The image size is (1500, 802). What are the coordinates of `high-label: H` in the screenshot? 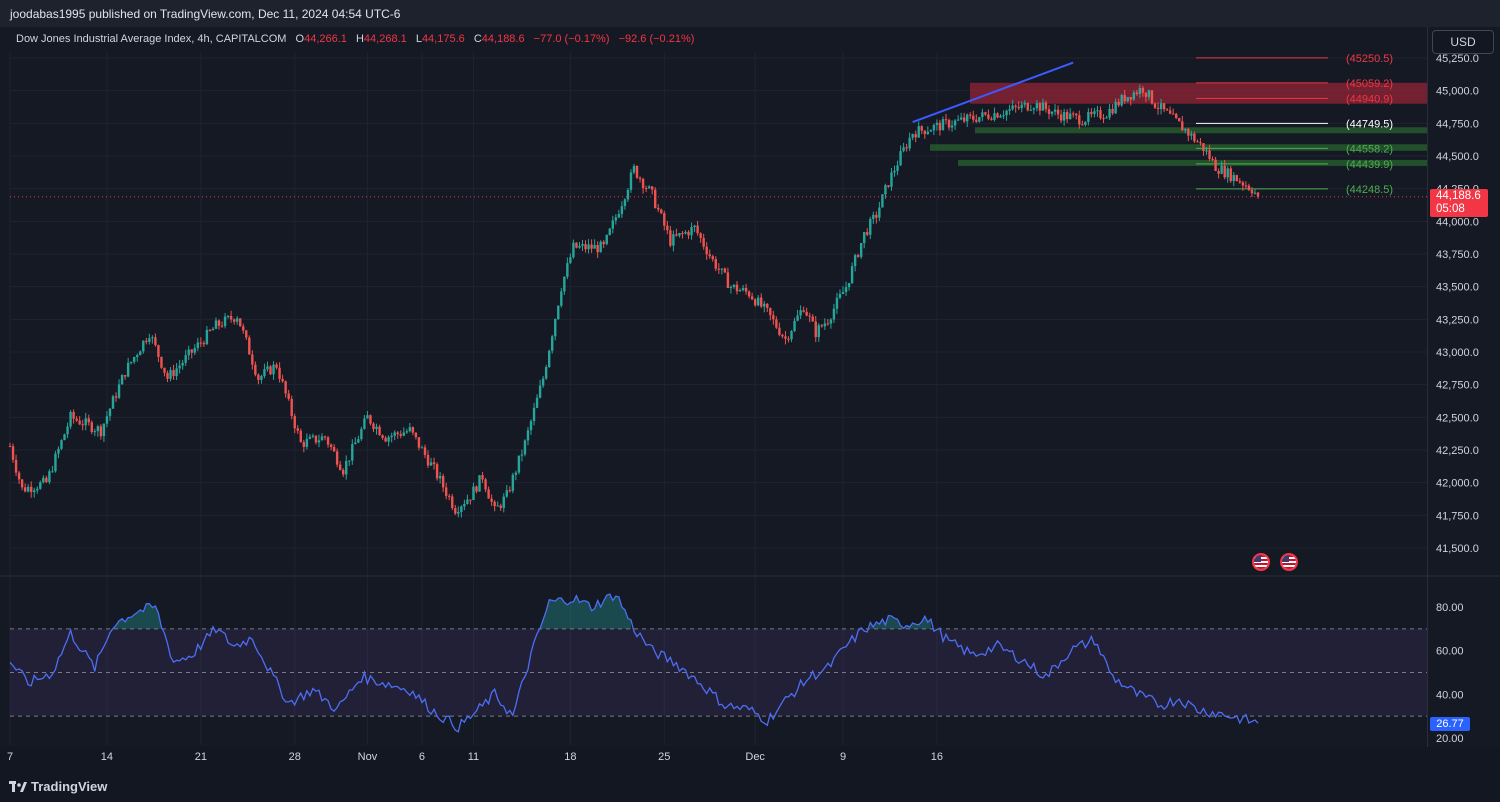 It's located at (359, 39).